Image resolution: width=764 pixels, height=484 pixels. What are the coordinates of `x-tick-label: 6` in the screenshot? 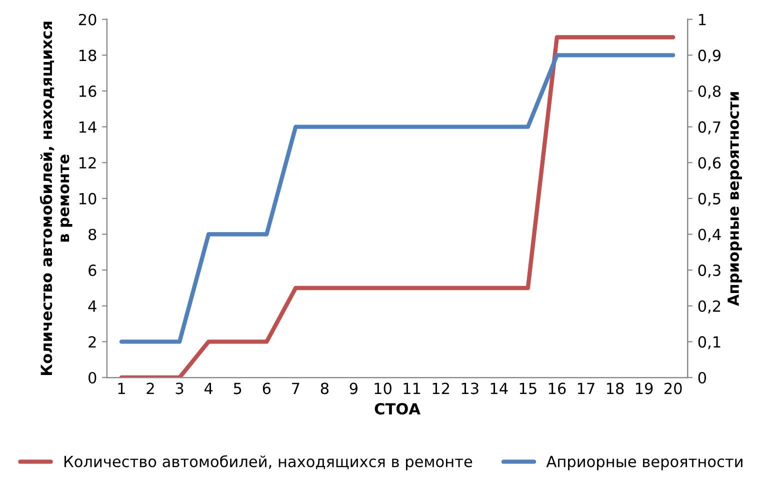 It's located at (266, 388).